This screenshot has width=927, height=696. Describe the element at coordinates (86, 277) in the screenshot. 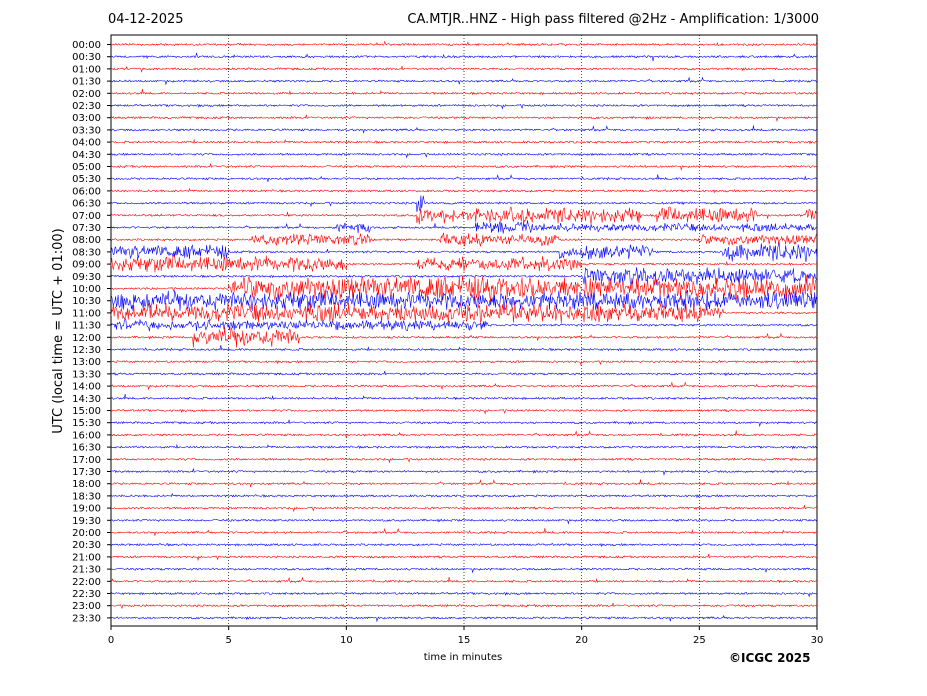

I see `y-tick-label: 09:30` at that location.